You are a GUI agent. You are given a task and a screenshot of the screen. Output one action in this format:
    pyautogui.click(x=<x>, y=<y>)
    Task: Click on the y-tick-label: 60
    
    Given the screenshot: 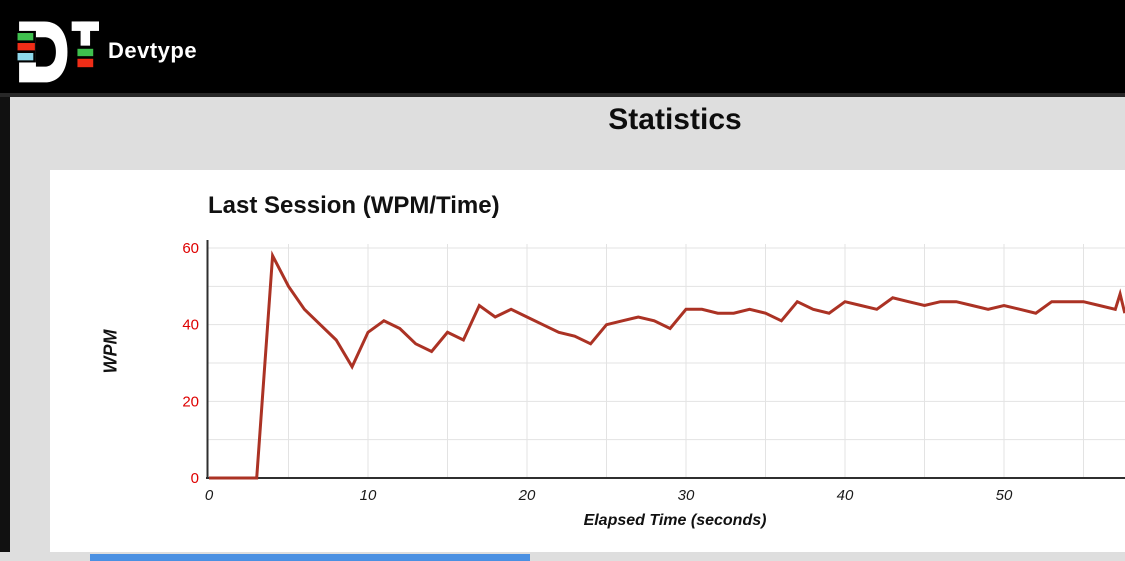 What is the action you would take?
    pyautogui.click(x=190, y=248)
    